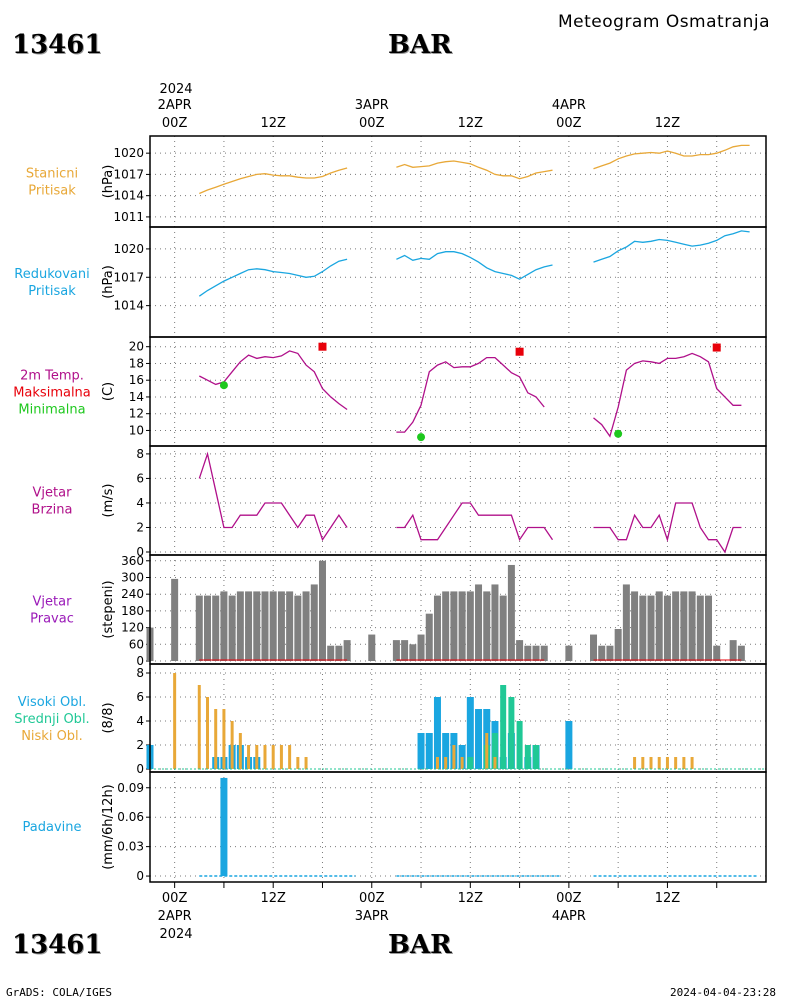  Describe the element at coordinates (53, 602) in the screenshot. I see `panel-label: Vjetar` at that location.